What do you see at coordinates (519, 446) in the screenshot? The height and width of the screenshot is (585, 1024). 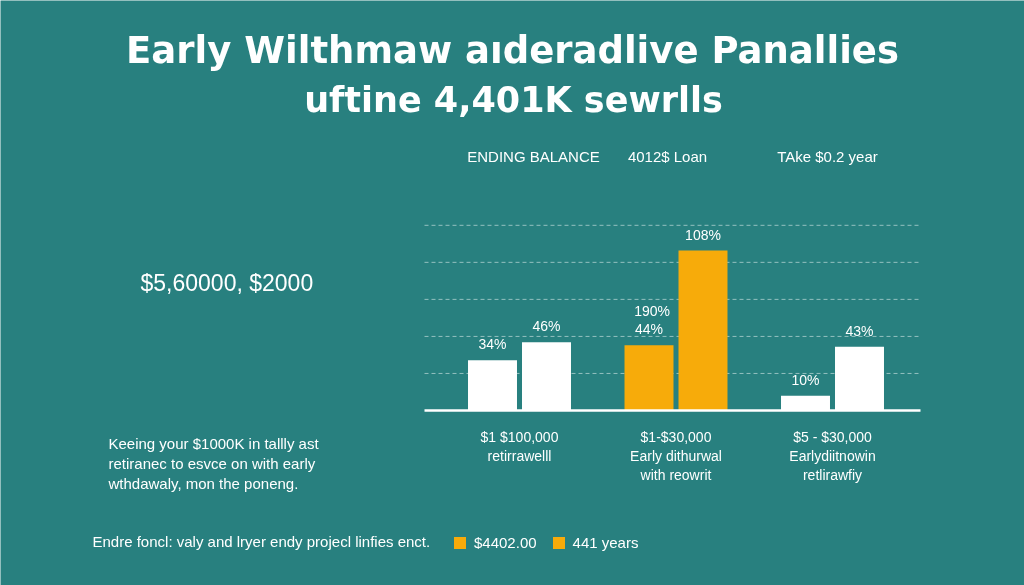 I see `x-tick-label: $1 $100,000 retirrawelll` at bounding box center [519, 446].